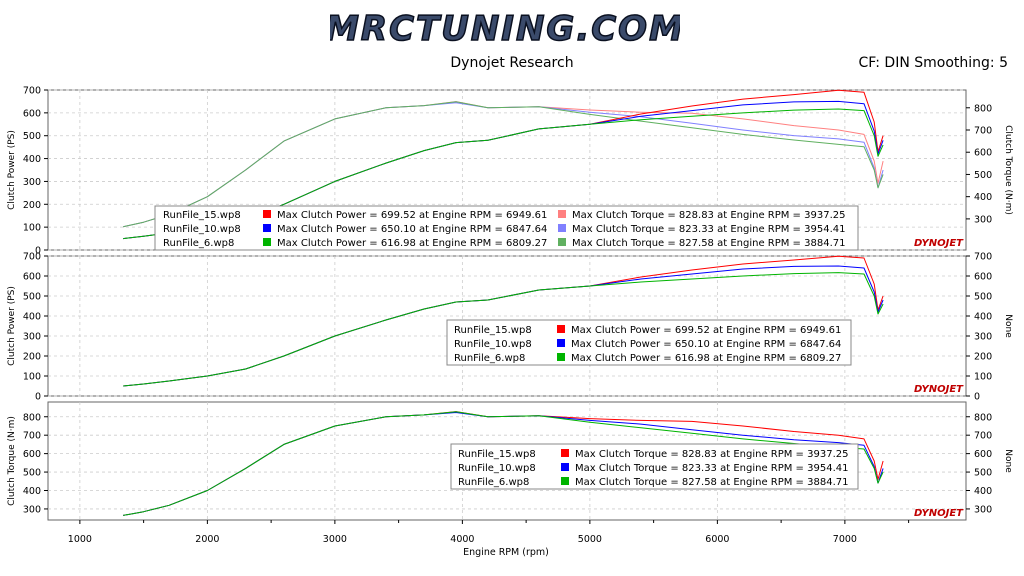 The image size is (1024, 576). What do you see at coordinates (977, 397) in the screenshot?
I see `y2-tick-label: 0` at bounding box center [977, 397].